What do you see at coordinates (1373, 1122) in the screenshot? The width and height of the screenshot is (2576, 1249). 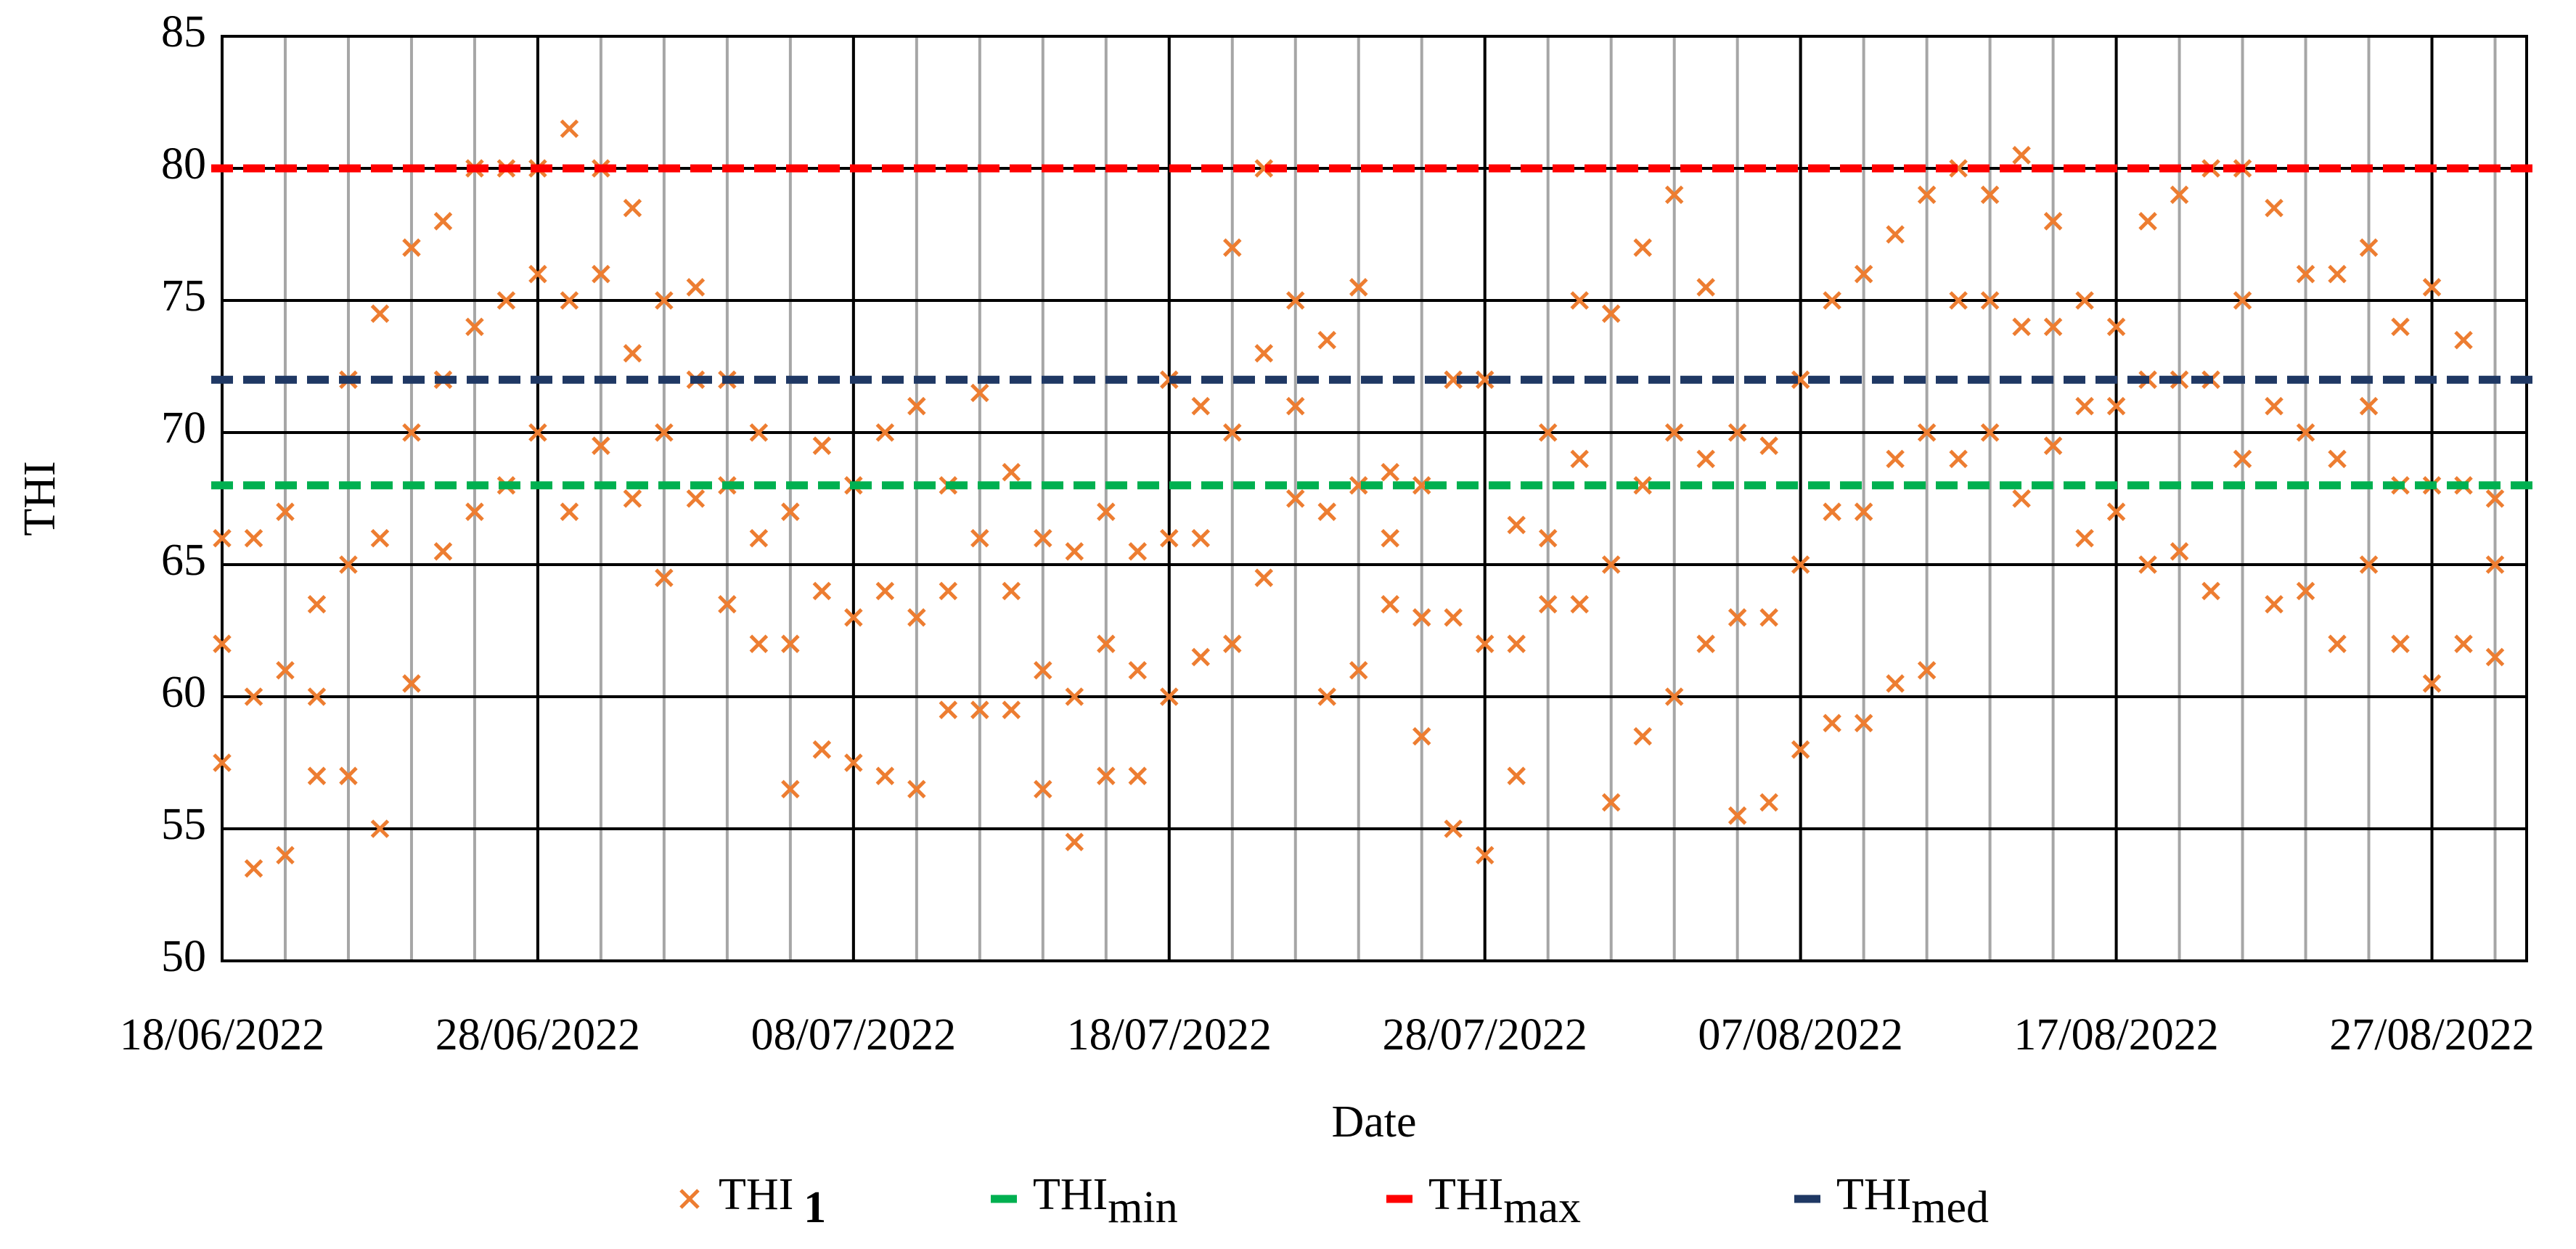 I see `x-axis-label: Date` at bounding box center [1373, 1122].